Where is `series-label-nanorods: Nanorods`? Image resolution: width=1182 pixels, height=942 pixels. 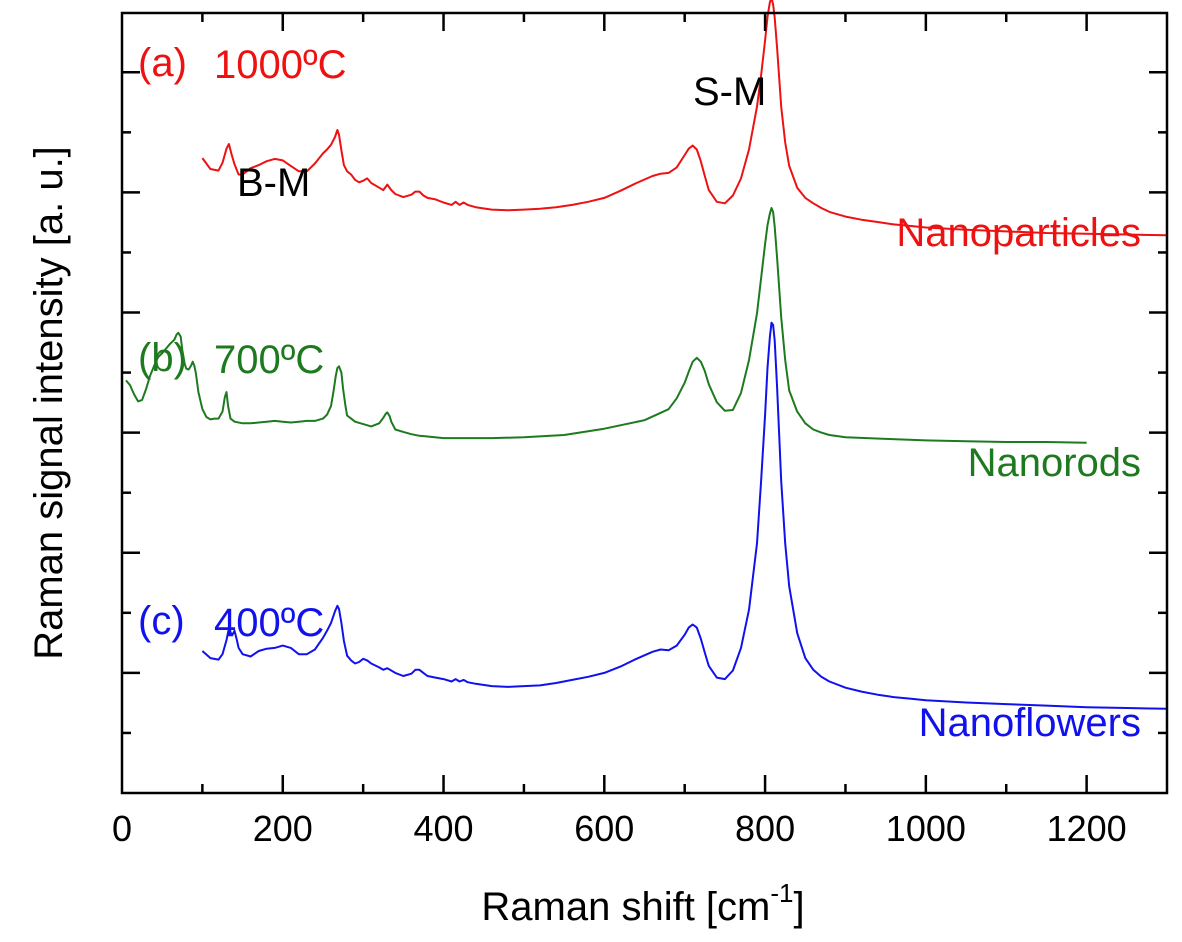 series-label-nanorods: Nanorods is located at coordinates (1054, 463).